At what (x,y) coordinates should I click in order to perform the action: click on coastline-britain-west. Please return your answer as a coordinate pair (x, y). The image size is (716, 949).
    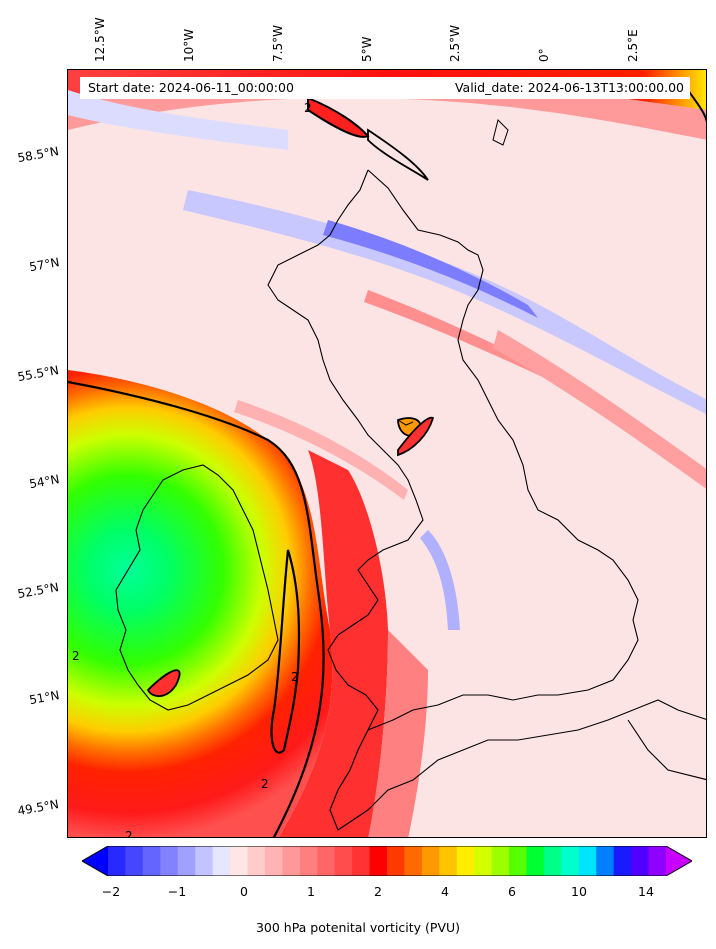
    Looking at the image, I should click on (345, 450).